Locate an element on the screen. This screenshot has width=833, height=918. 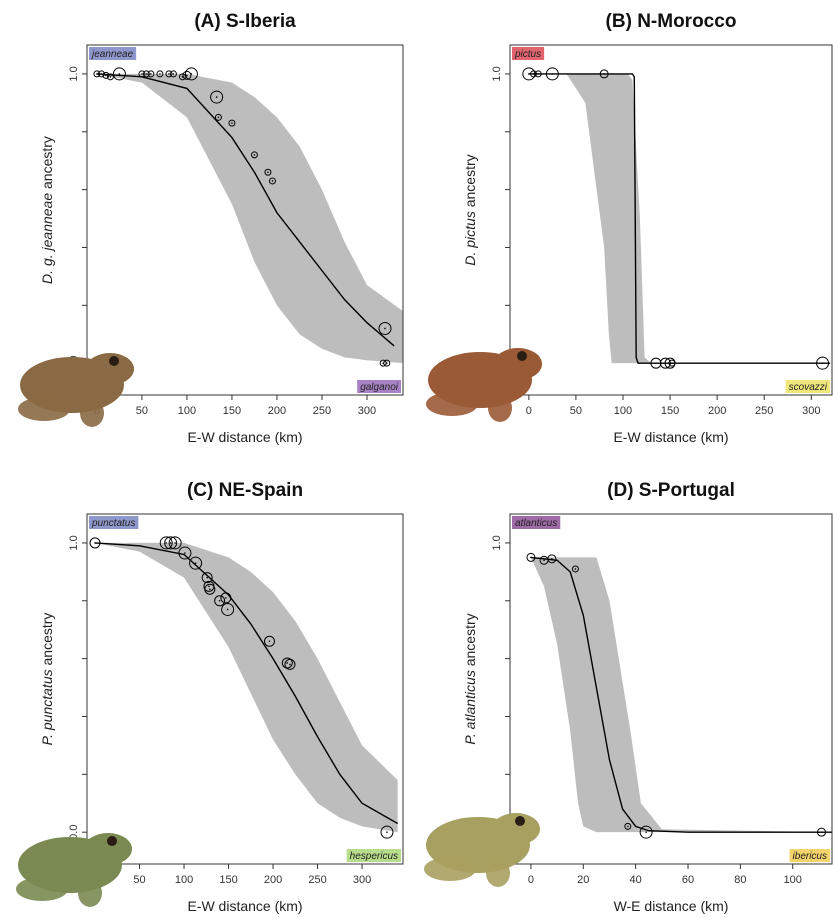
population-tag: hespericus is located at coordinates (374, 856).